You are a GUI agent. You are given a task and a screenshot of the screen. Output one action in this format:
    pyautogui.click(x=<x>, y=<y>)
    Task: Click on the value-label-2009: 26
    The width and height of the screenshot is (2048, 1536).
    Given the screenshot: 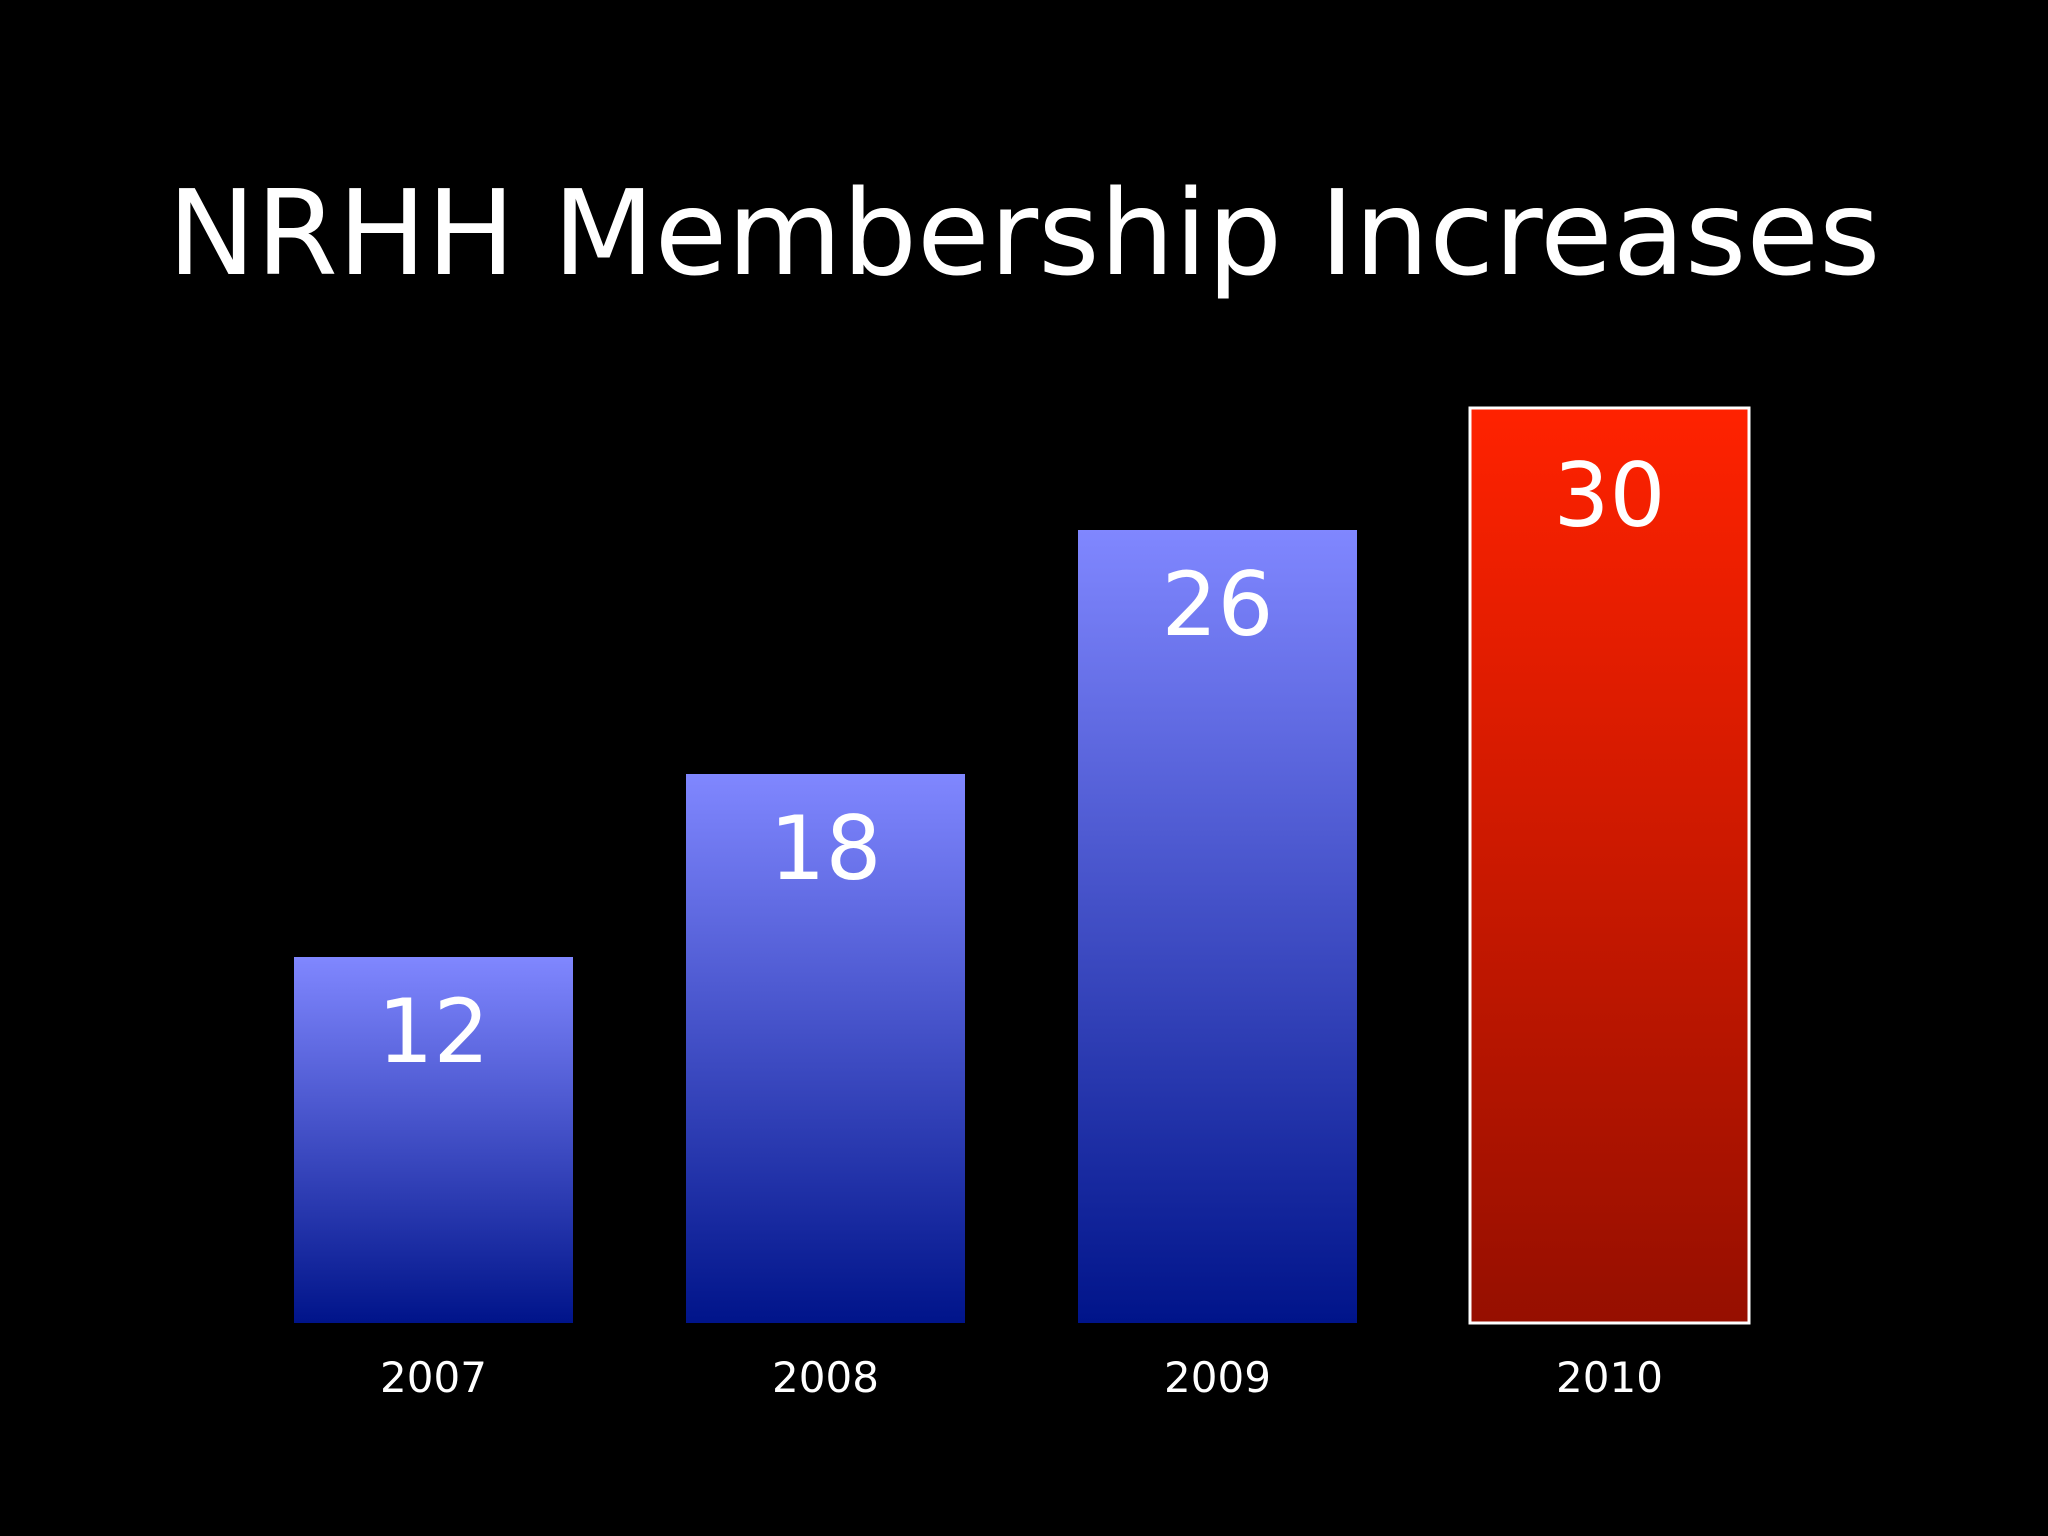 What is the action you would take?
    pyautogui.click(x=1218, y=604)
    